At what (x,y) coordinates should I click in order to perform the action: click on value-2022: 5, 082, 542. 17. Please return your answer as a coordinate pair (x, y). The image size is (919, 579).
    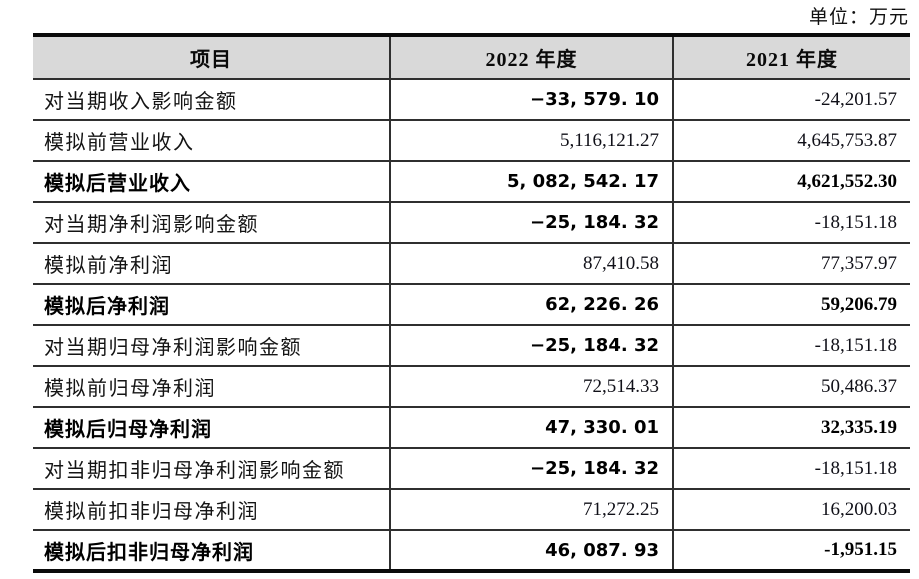
    Looking at the image, I should click on (531, 181).